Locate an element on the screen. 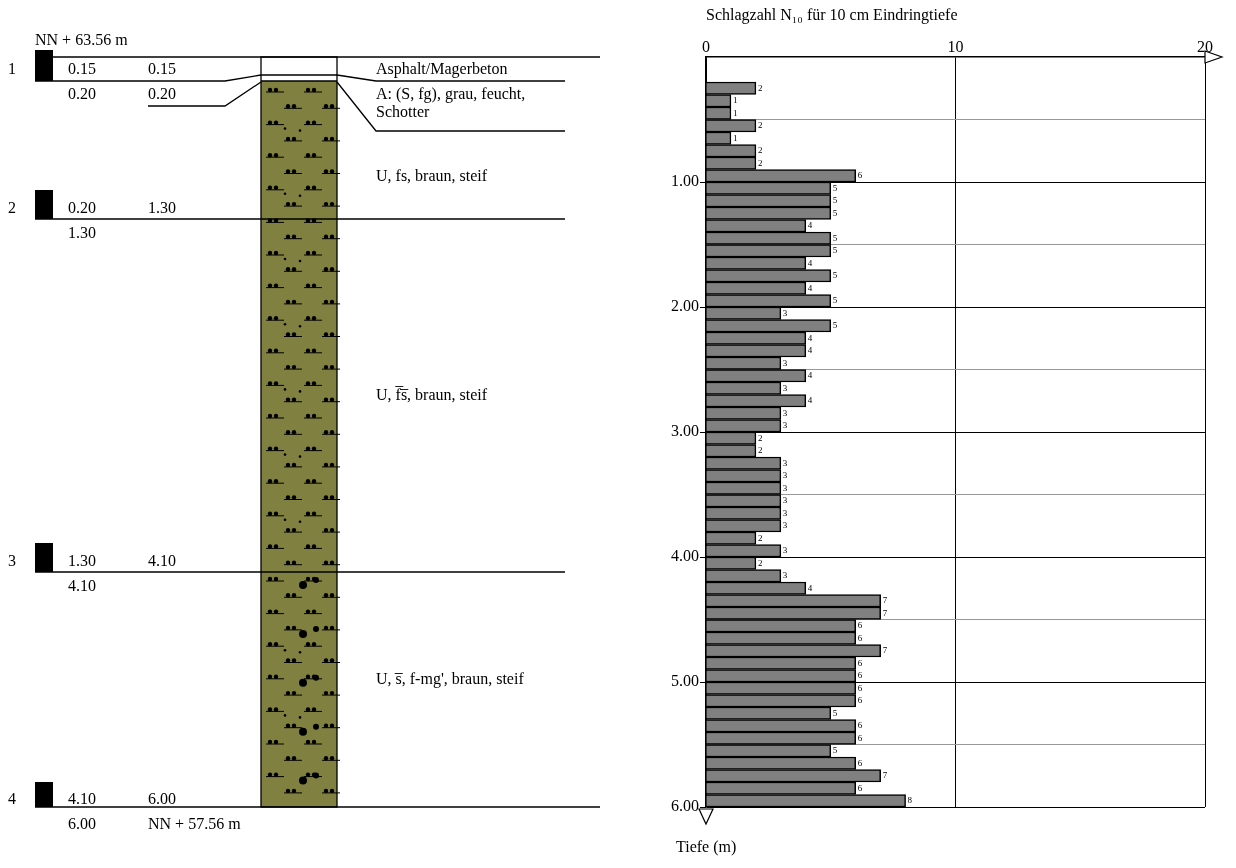 This screenshot has width=1236, height=868. y-axis-title: Tiefe (m) is located at coordinates (706, 847).